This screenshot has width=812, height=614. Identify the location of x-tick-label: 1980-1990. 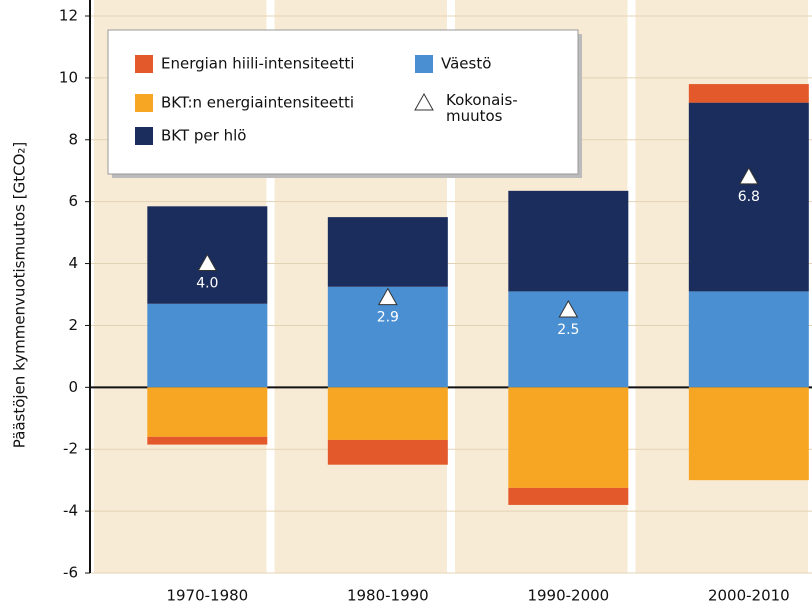
(388, 596).